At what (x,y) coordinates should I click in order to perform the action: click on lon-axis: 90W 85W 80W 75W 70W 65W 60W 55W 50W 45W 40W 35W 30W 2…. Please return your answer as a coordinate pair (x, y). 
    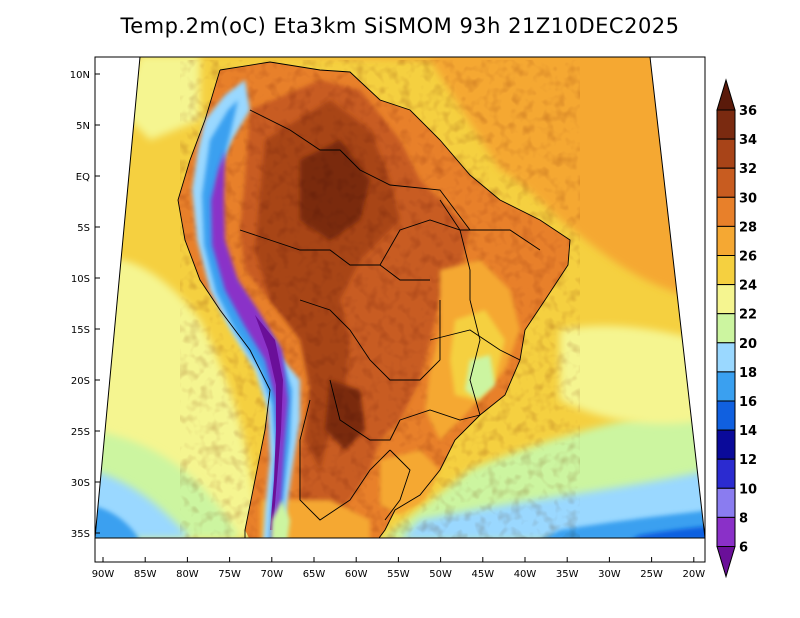
    Looking at the image, I should click on (398, 568).